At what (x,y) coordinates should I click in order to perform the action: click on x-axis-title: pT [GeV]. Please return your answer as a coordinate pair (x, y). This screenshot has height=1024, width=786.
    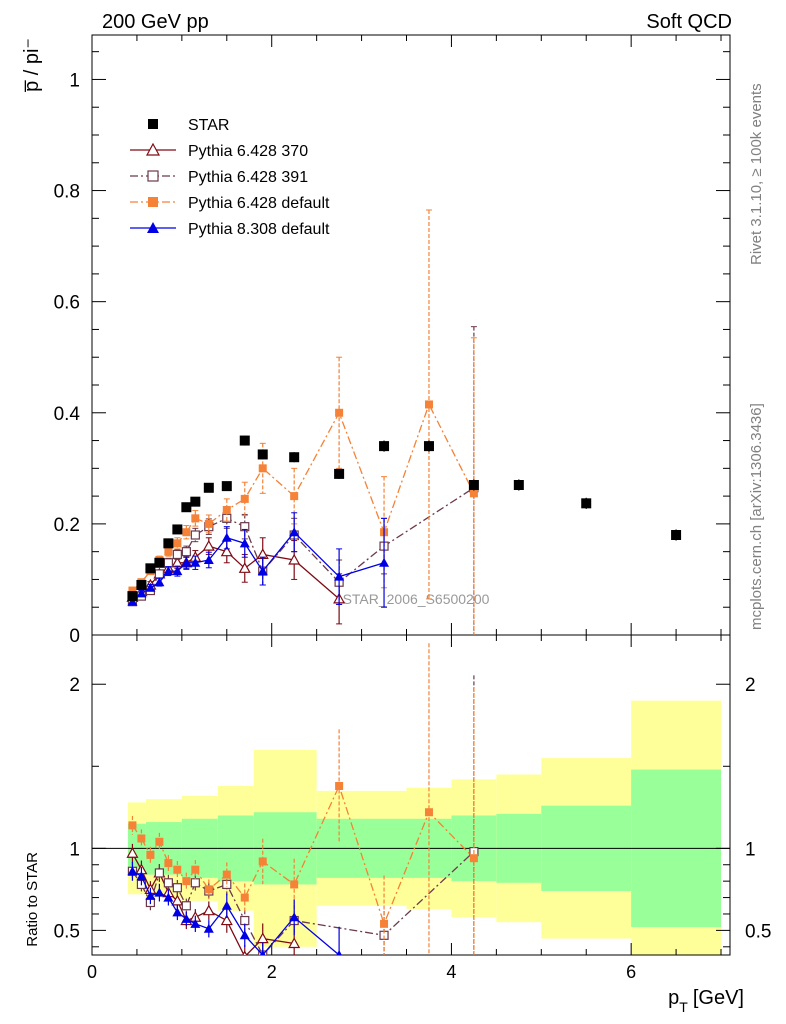
    Looking at the image, I should click on (706, 1001).